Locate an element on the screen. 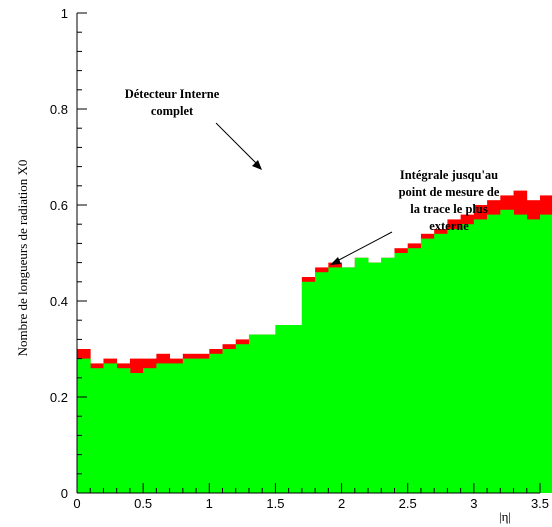 The image size is (552, 527). annotation-externe-line-2: point de mesure de is located at coordinates (449, 192).